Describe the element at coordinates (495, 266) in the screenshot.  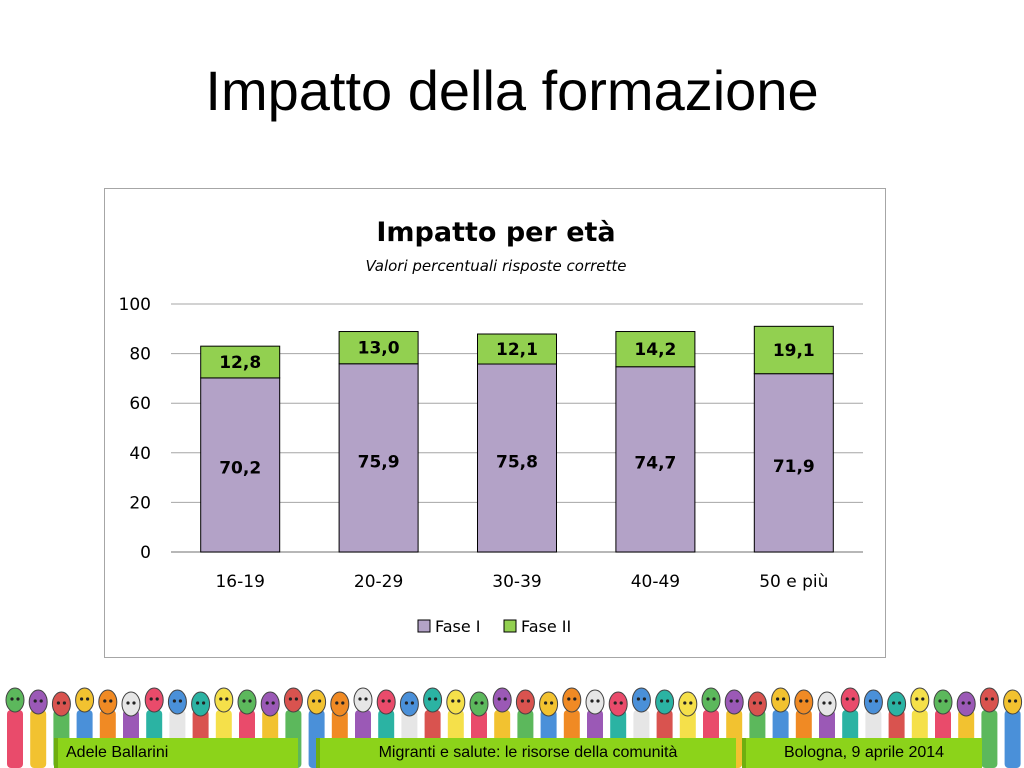
I see `chart-subtitle: Valori percentuali risposte corrette` at that location.